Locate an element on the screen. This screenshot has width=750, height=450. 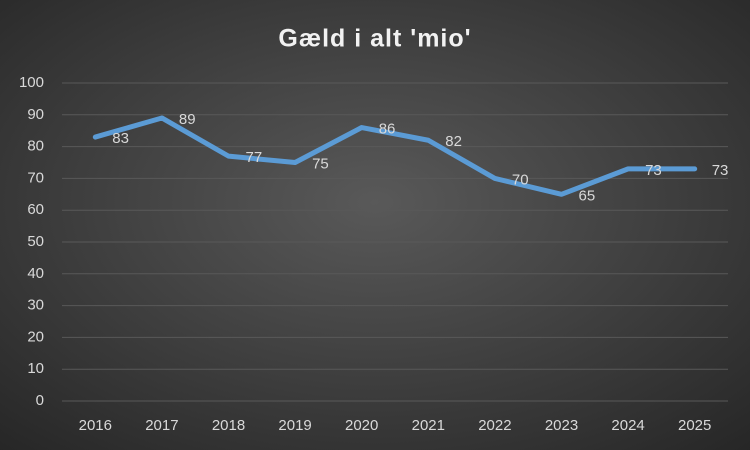
y-tick-label: 30 is located at coordinates (35, 305).